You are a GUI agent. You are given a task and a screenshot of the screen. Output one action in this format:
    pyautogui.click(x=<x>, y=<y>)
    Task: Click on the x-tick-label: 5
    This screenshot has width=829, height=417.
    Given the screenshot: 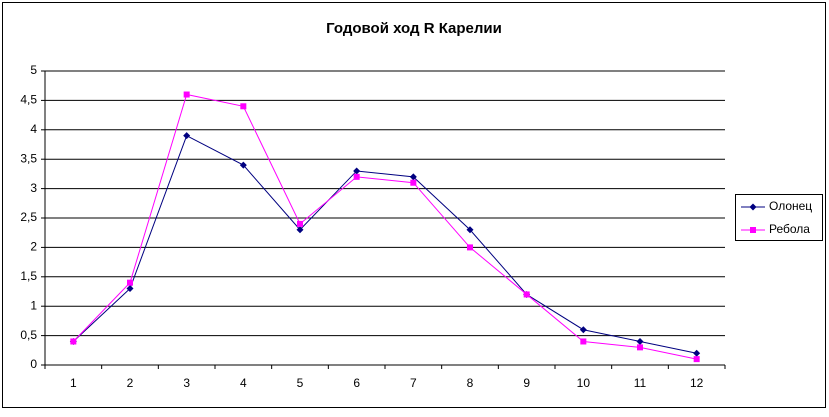 What is the action you would take?
    pyautogui.click(x=300, y=383)
    